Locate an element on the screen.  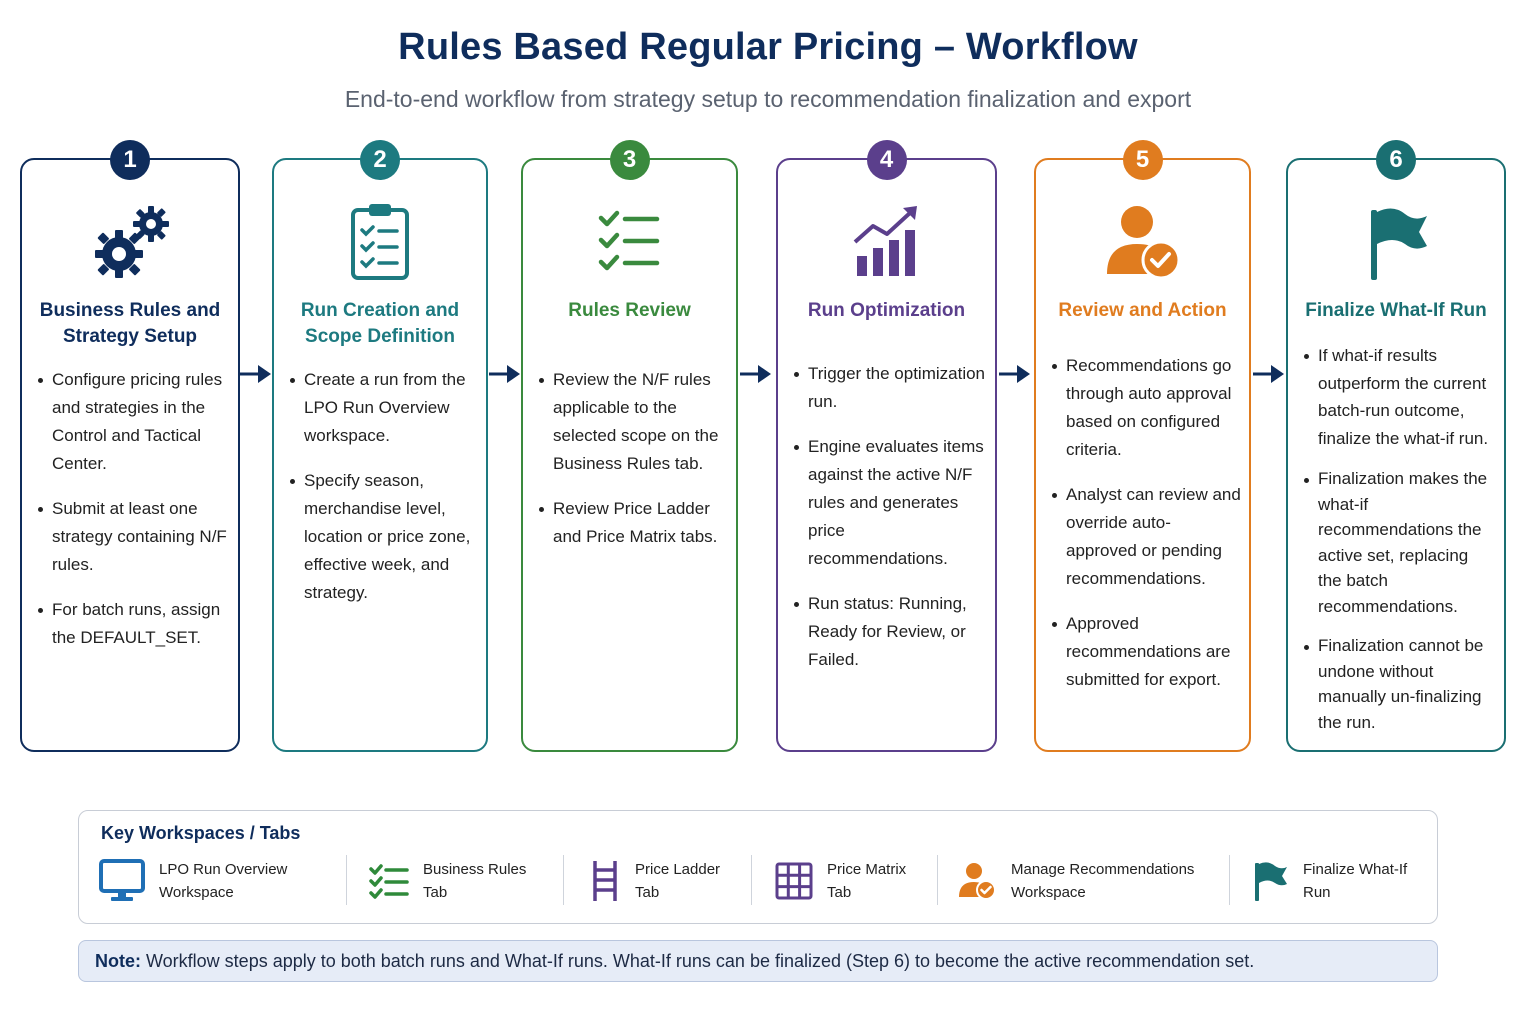
step-1-card: 1 is located at coordinates (130, 446).